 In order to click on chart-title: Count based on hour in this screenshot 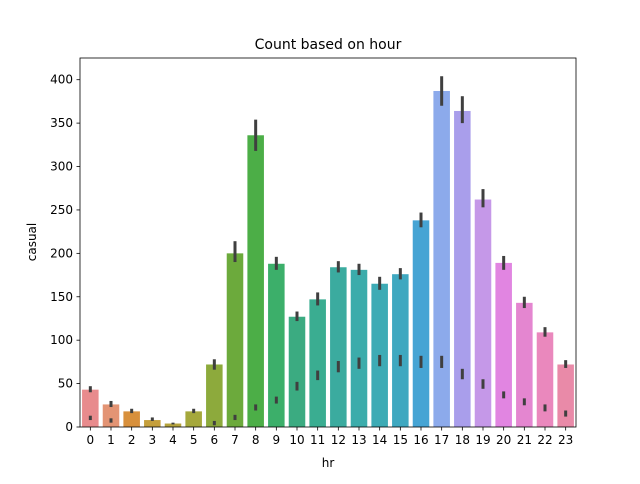, I will do `click(328, 45)`.